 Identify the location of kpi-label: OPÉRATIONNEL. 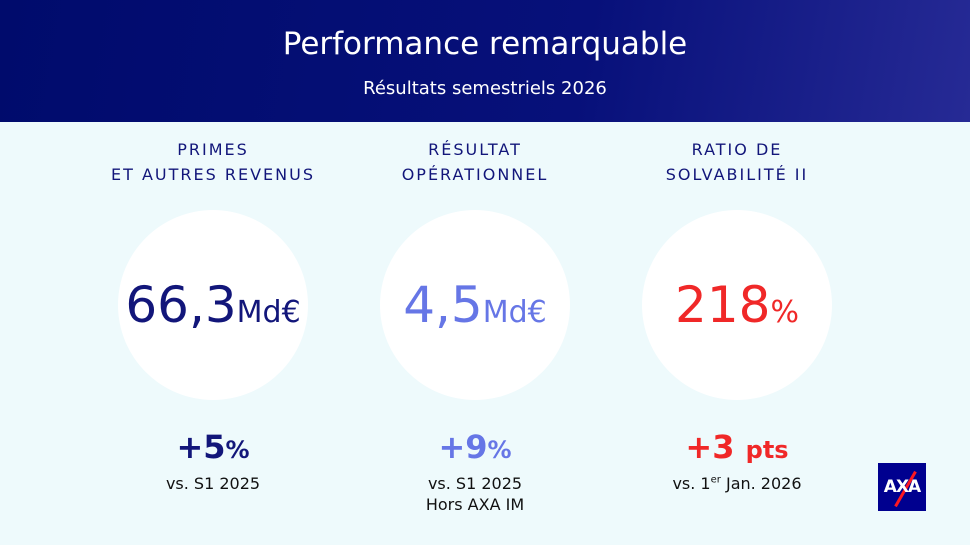
(475, 174).